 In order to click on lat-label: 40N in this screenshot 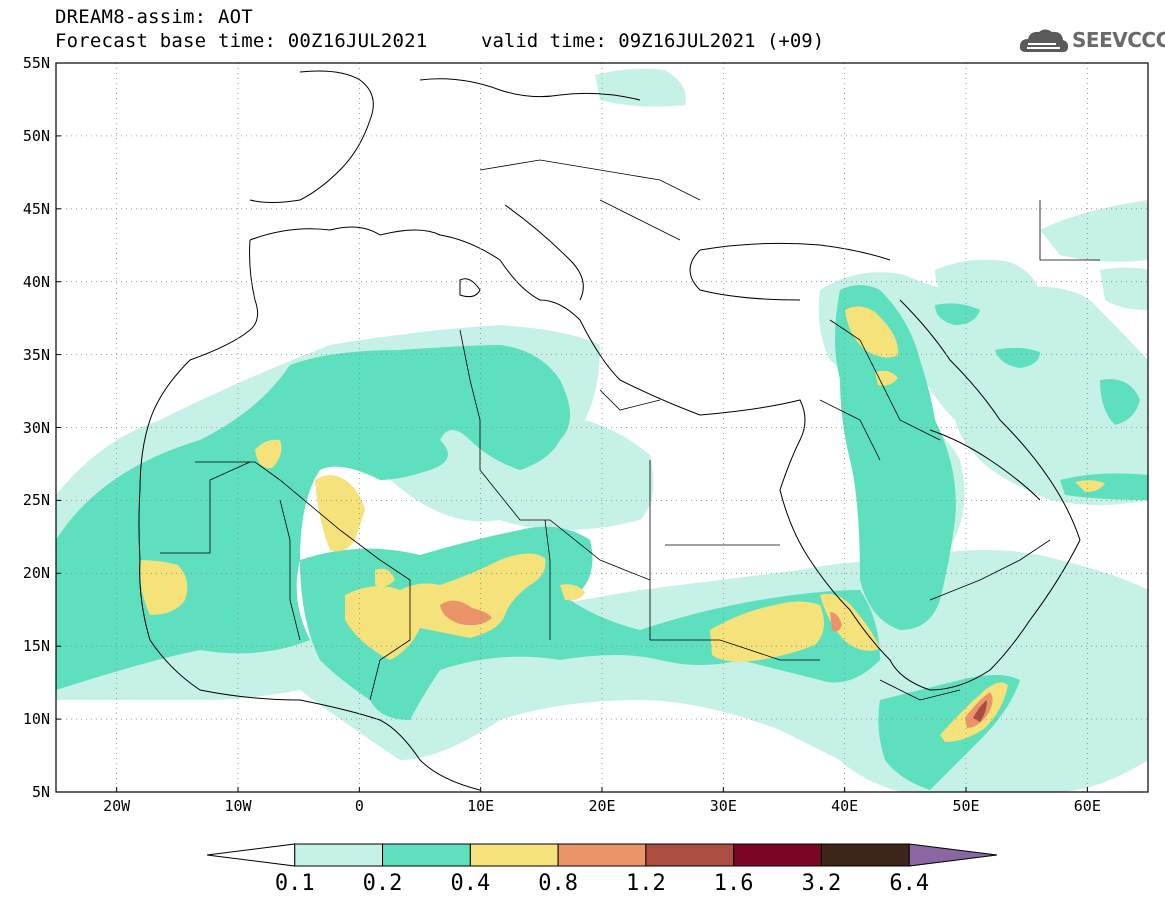, I will do `click(36, 281)`.